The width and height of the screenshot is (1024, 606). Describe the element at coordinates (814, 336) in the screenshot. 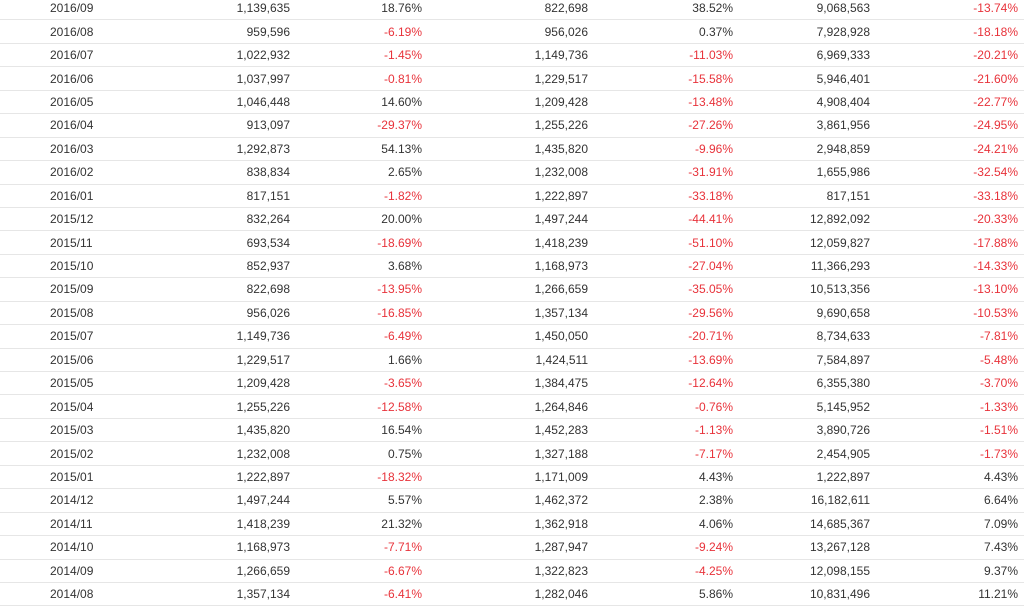

I see `cumulative-cell: 8,734,633` at that location.